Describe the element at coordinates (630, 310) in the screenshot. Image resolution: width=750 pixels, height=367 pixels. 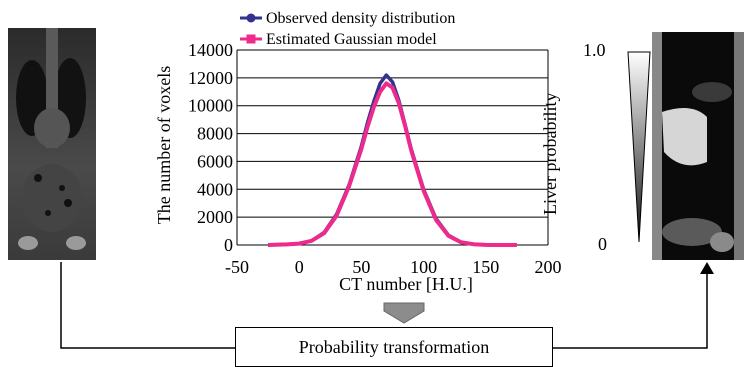
I see `right-connector-line` at that location.